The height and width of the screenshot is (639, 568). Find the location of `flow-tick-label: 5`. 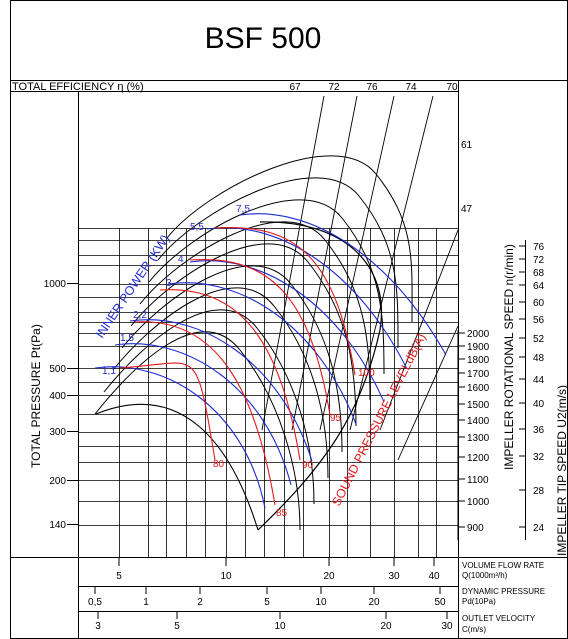

flow-tick-label: 5 is located at coordinates (119, 576).